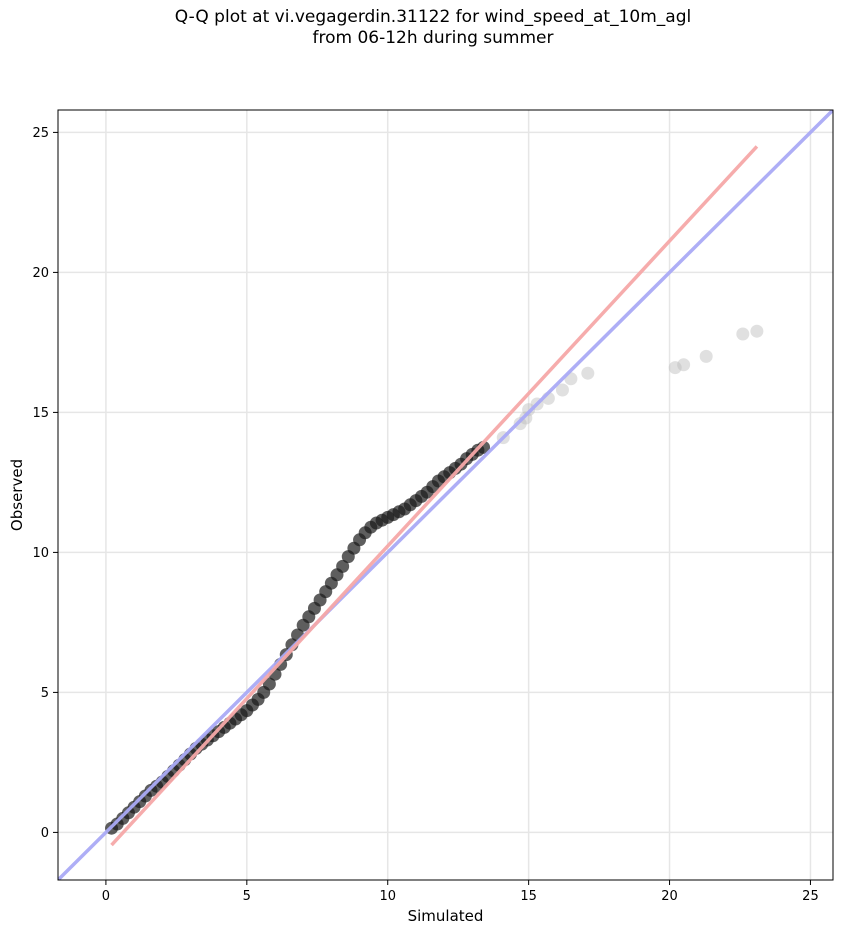 The height and width of the screenshot is (934, 843). I want to click on y-tick-label: 10, so click(40, 553).